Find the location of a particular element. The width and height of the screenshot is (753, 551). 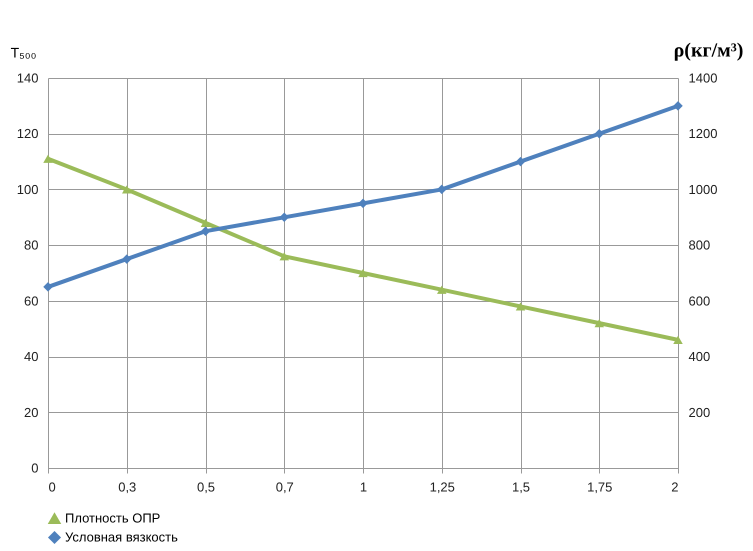

y2-tick-label: 800 is located at coordinates (699, 245).